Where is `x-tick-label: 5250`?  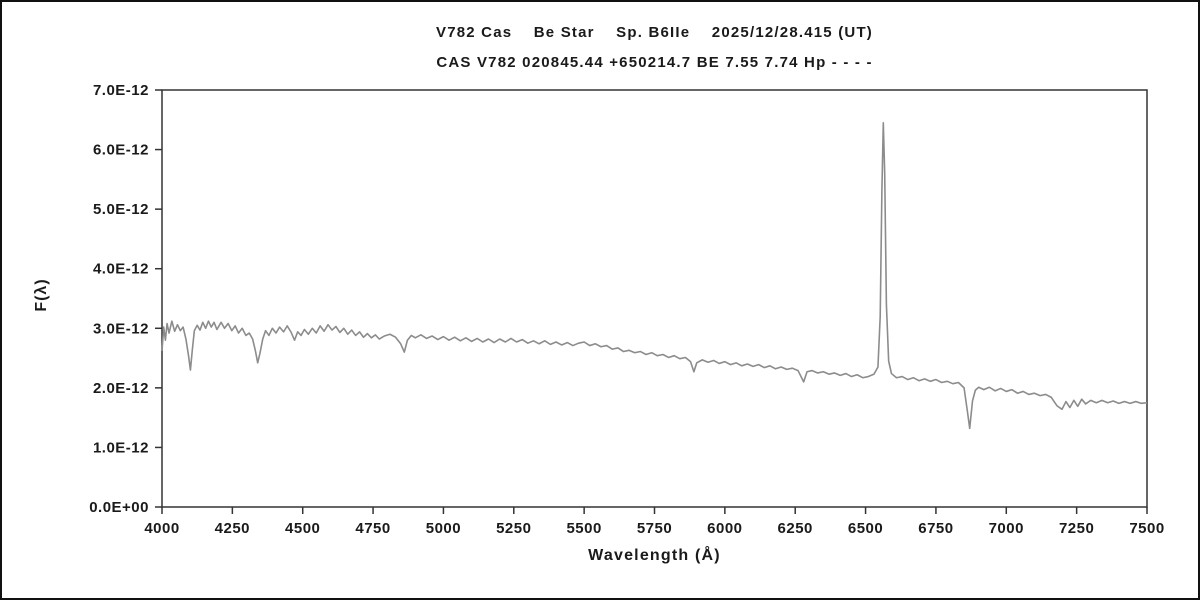 x-tick-label: 5250 is located at coordinates (513, 528).